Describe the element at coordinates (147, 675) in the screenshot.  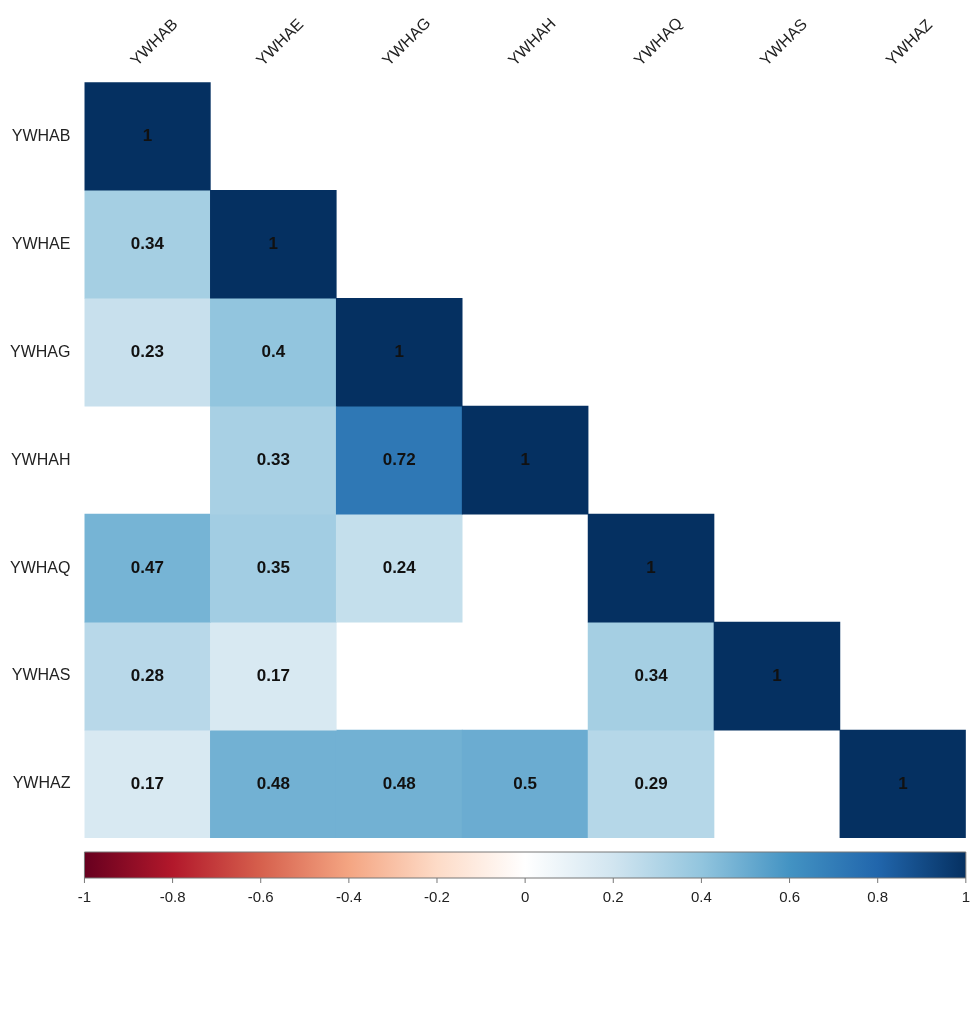
I see `data-label: 0.28` at that location.